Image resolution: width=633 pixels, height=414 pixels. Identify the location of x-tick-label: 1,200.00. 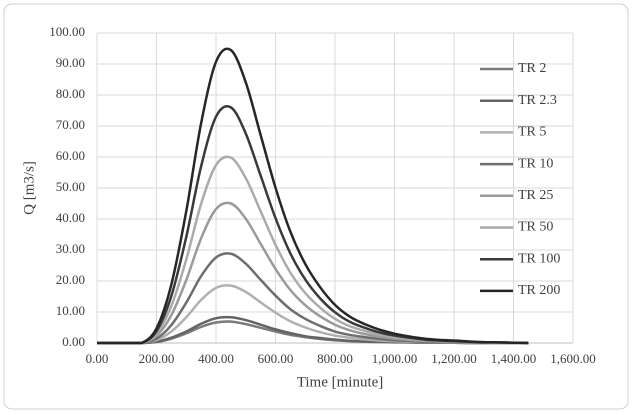
(454, 358).